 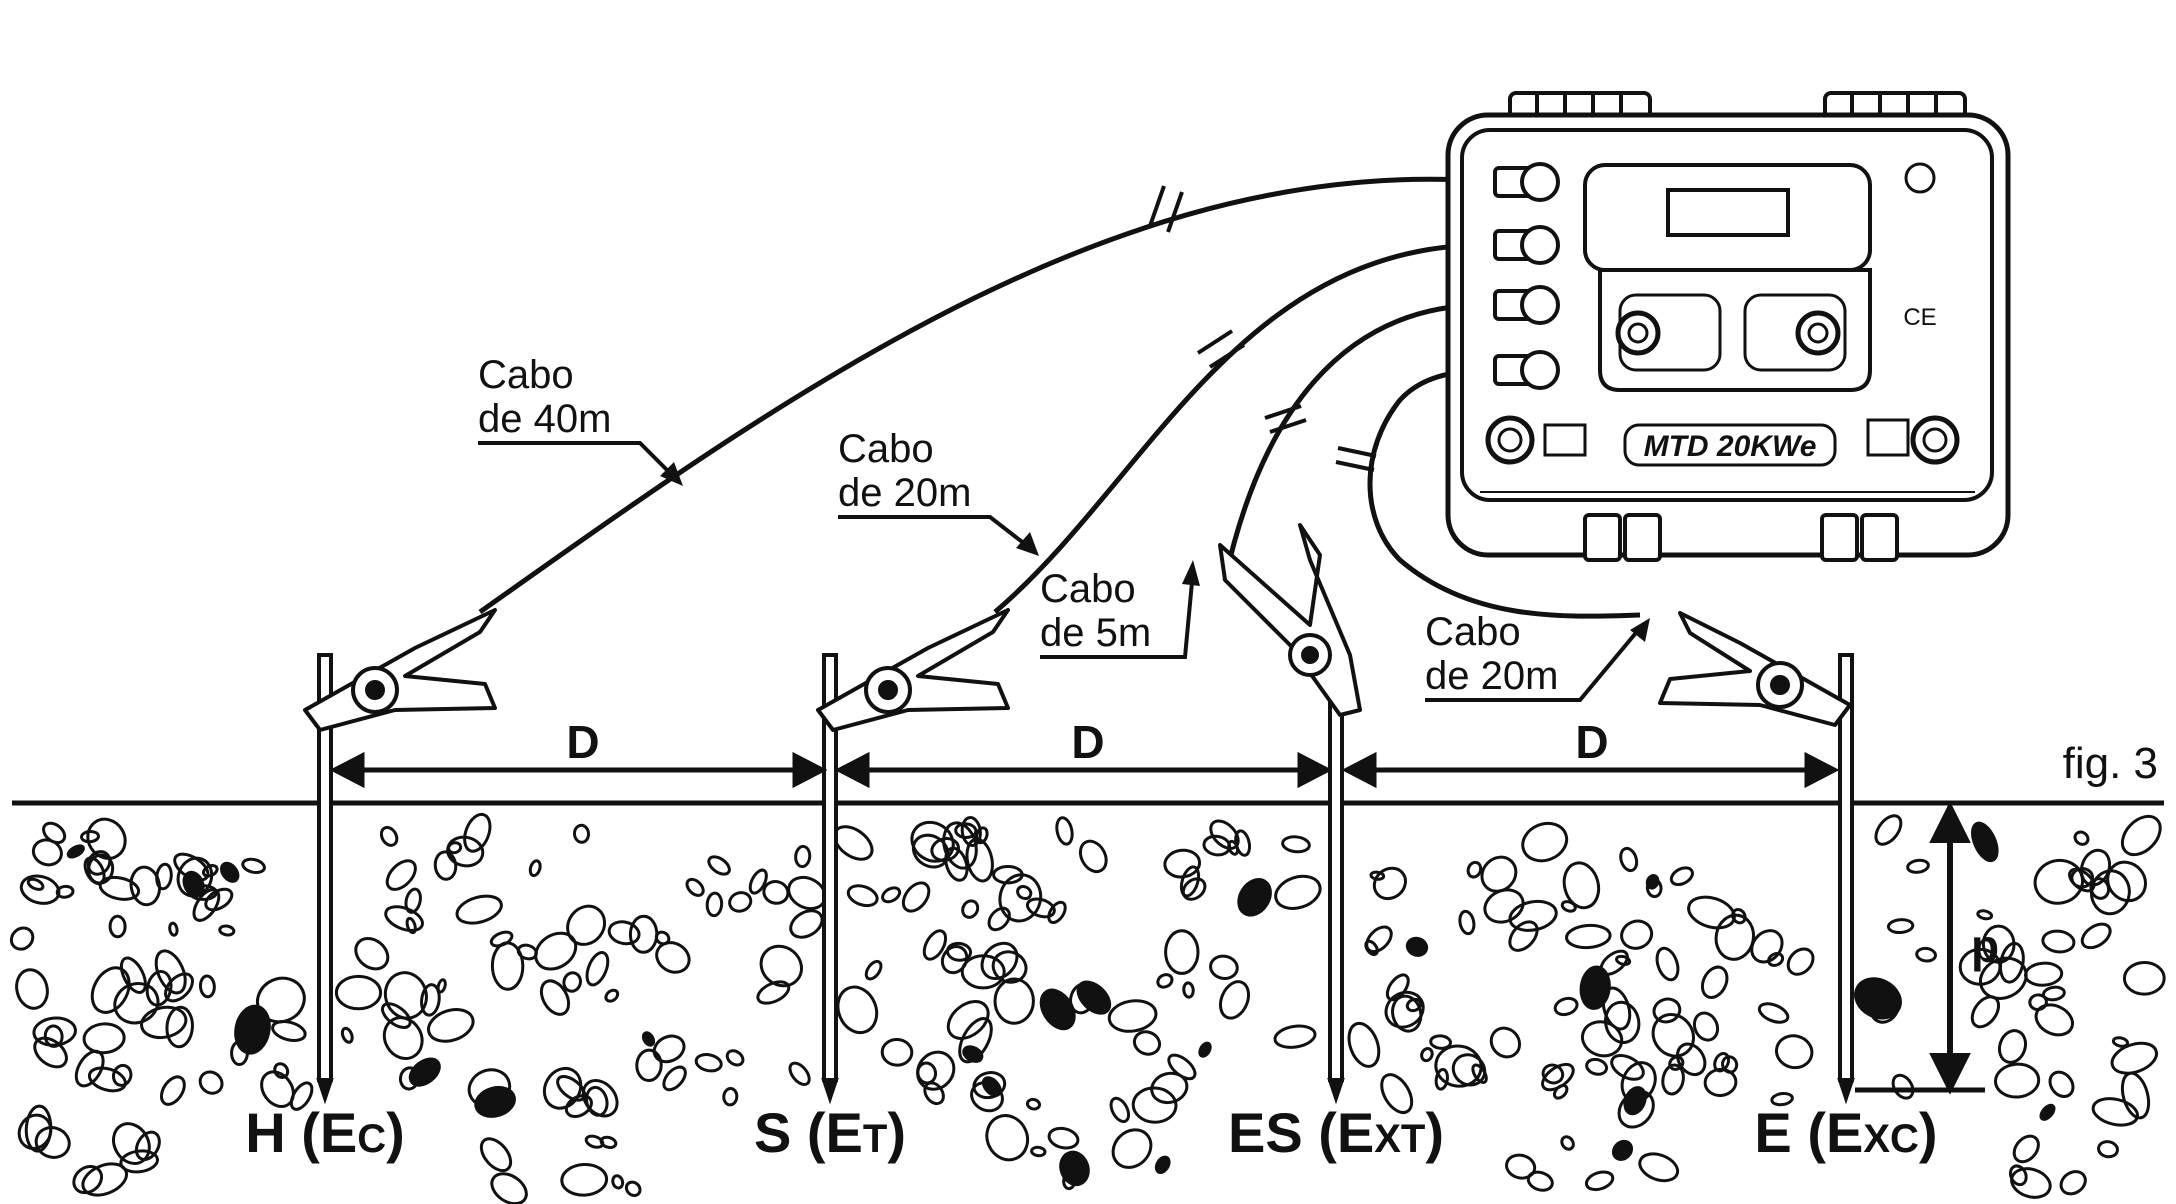 I want to click on cable-label-arrowheads, so click(x=1155, y=552).